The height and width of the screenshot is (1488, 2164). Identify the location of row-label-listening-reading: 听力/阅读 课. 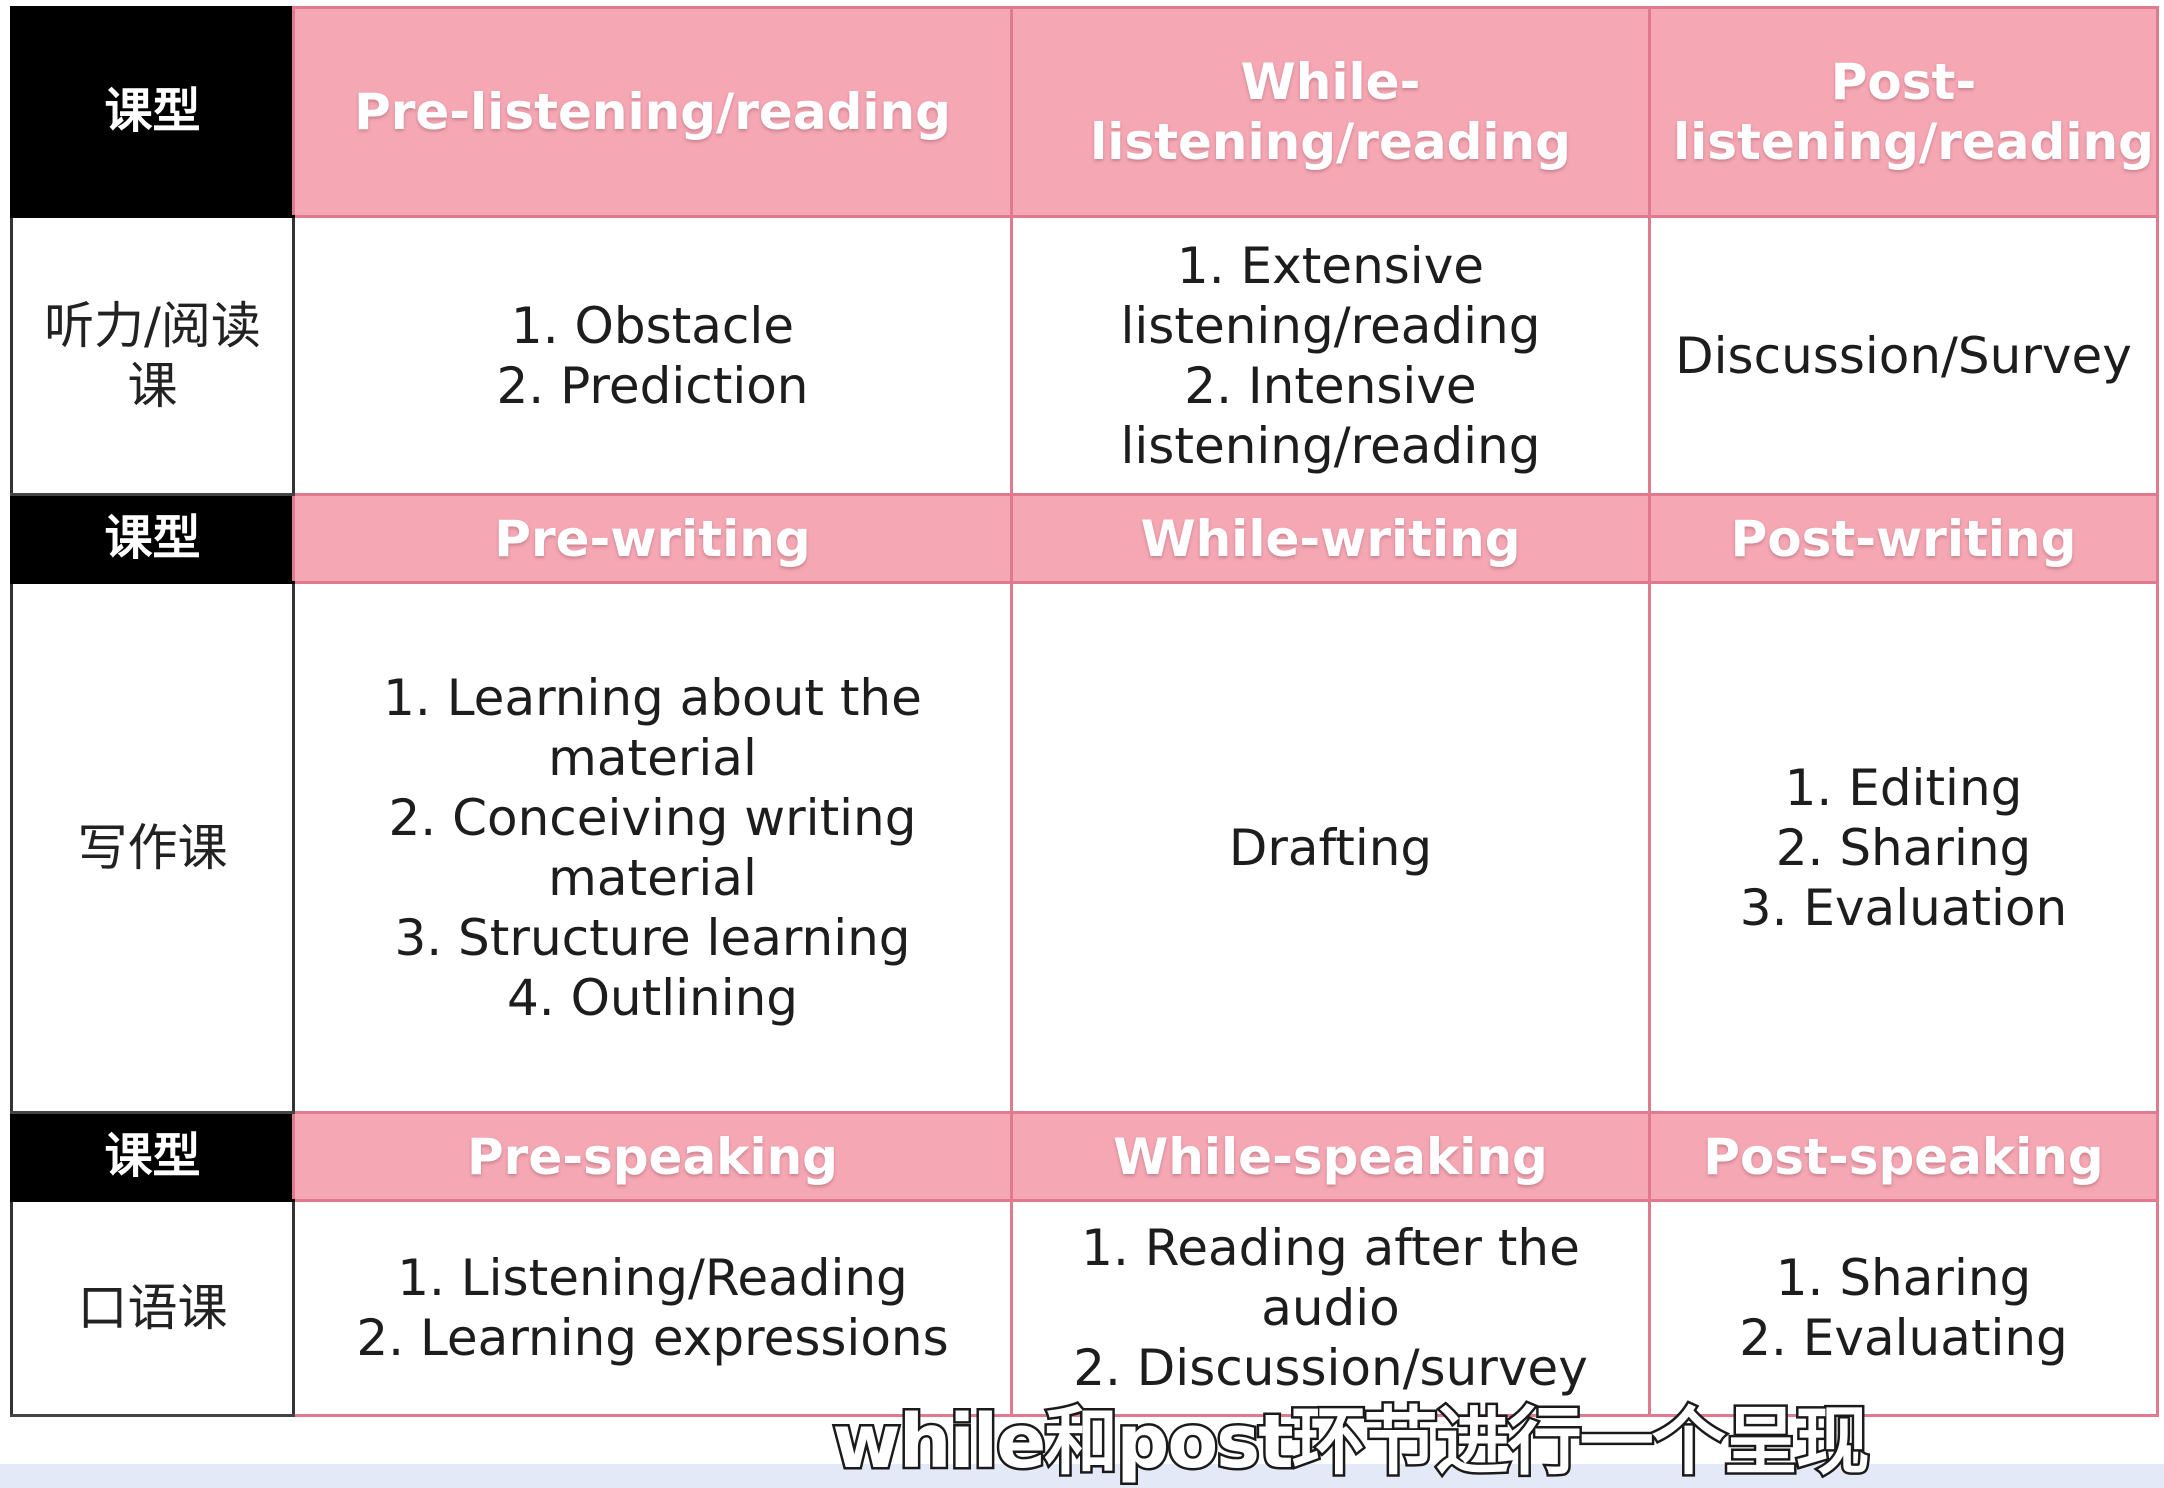
(152, 355).